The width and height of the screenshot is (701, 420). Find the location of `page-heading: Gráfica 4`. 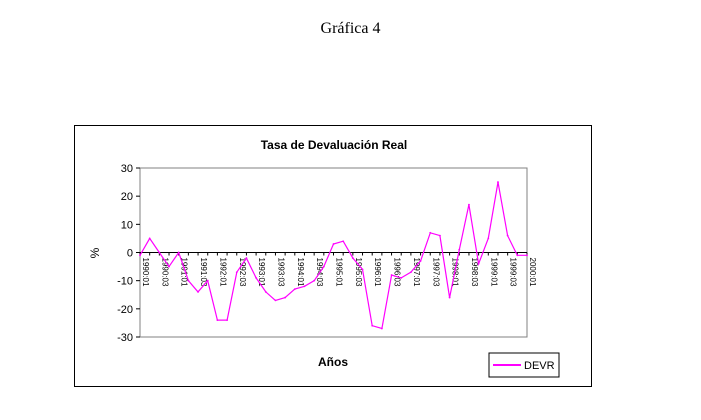

page-heading: Gráfica 4 is located at coordinates (350, 28).